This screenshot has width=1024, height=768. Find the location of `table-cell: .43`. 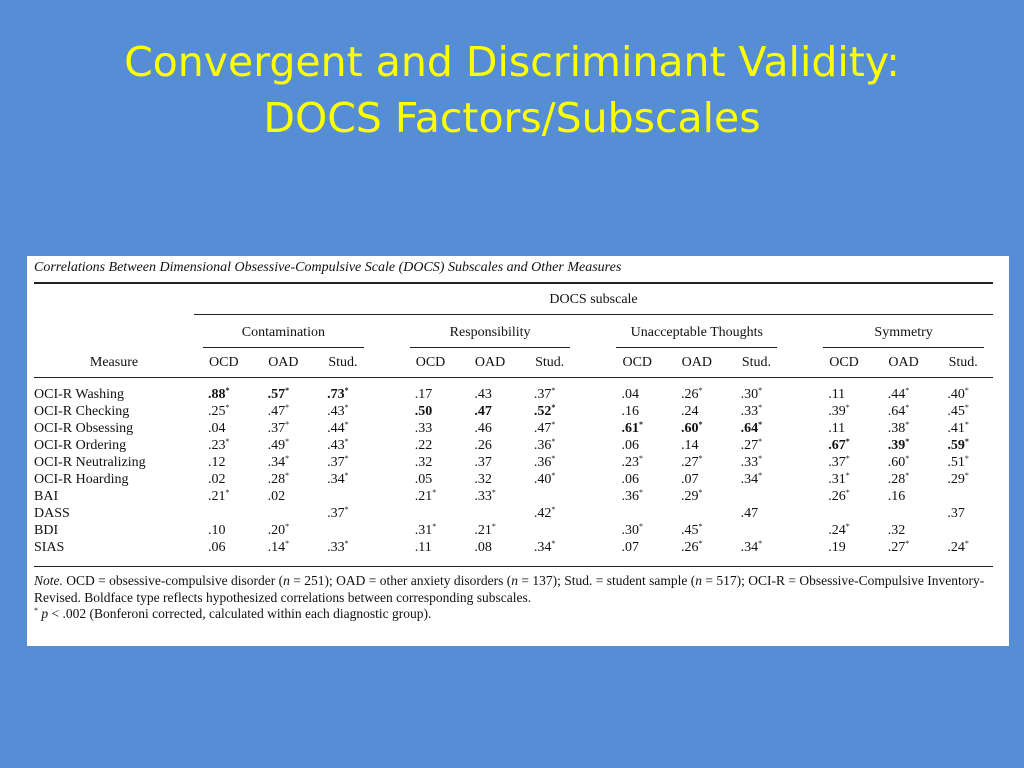

table-cell: .43 is located at coordinates (483, 394).